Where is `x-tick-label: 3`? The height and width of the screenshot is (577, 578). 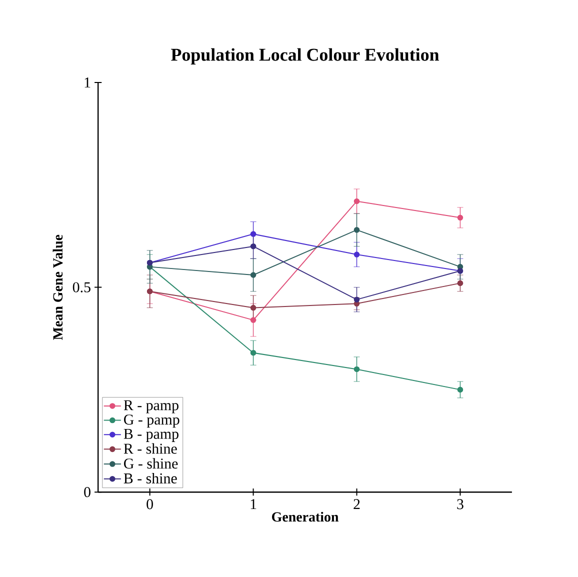
x-tick-label: 3 is located at coordinates (460, 504).